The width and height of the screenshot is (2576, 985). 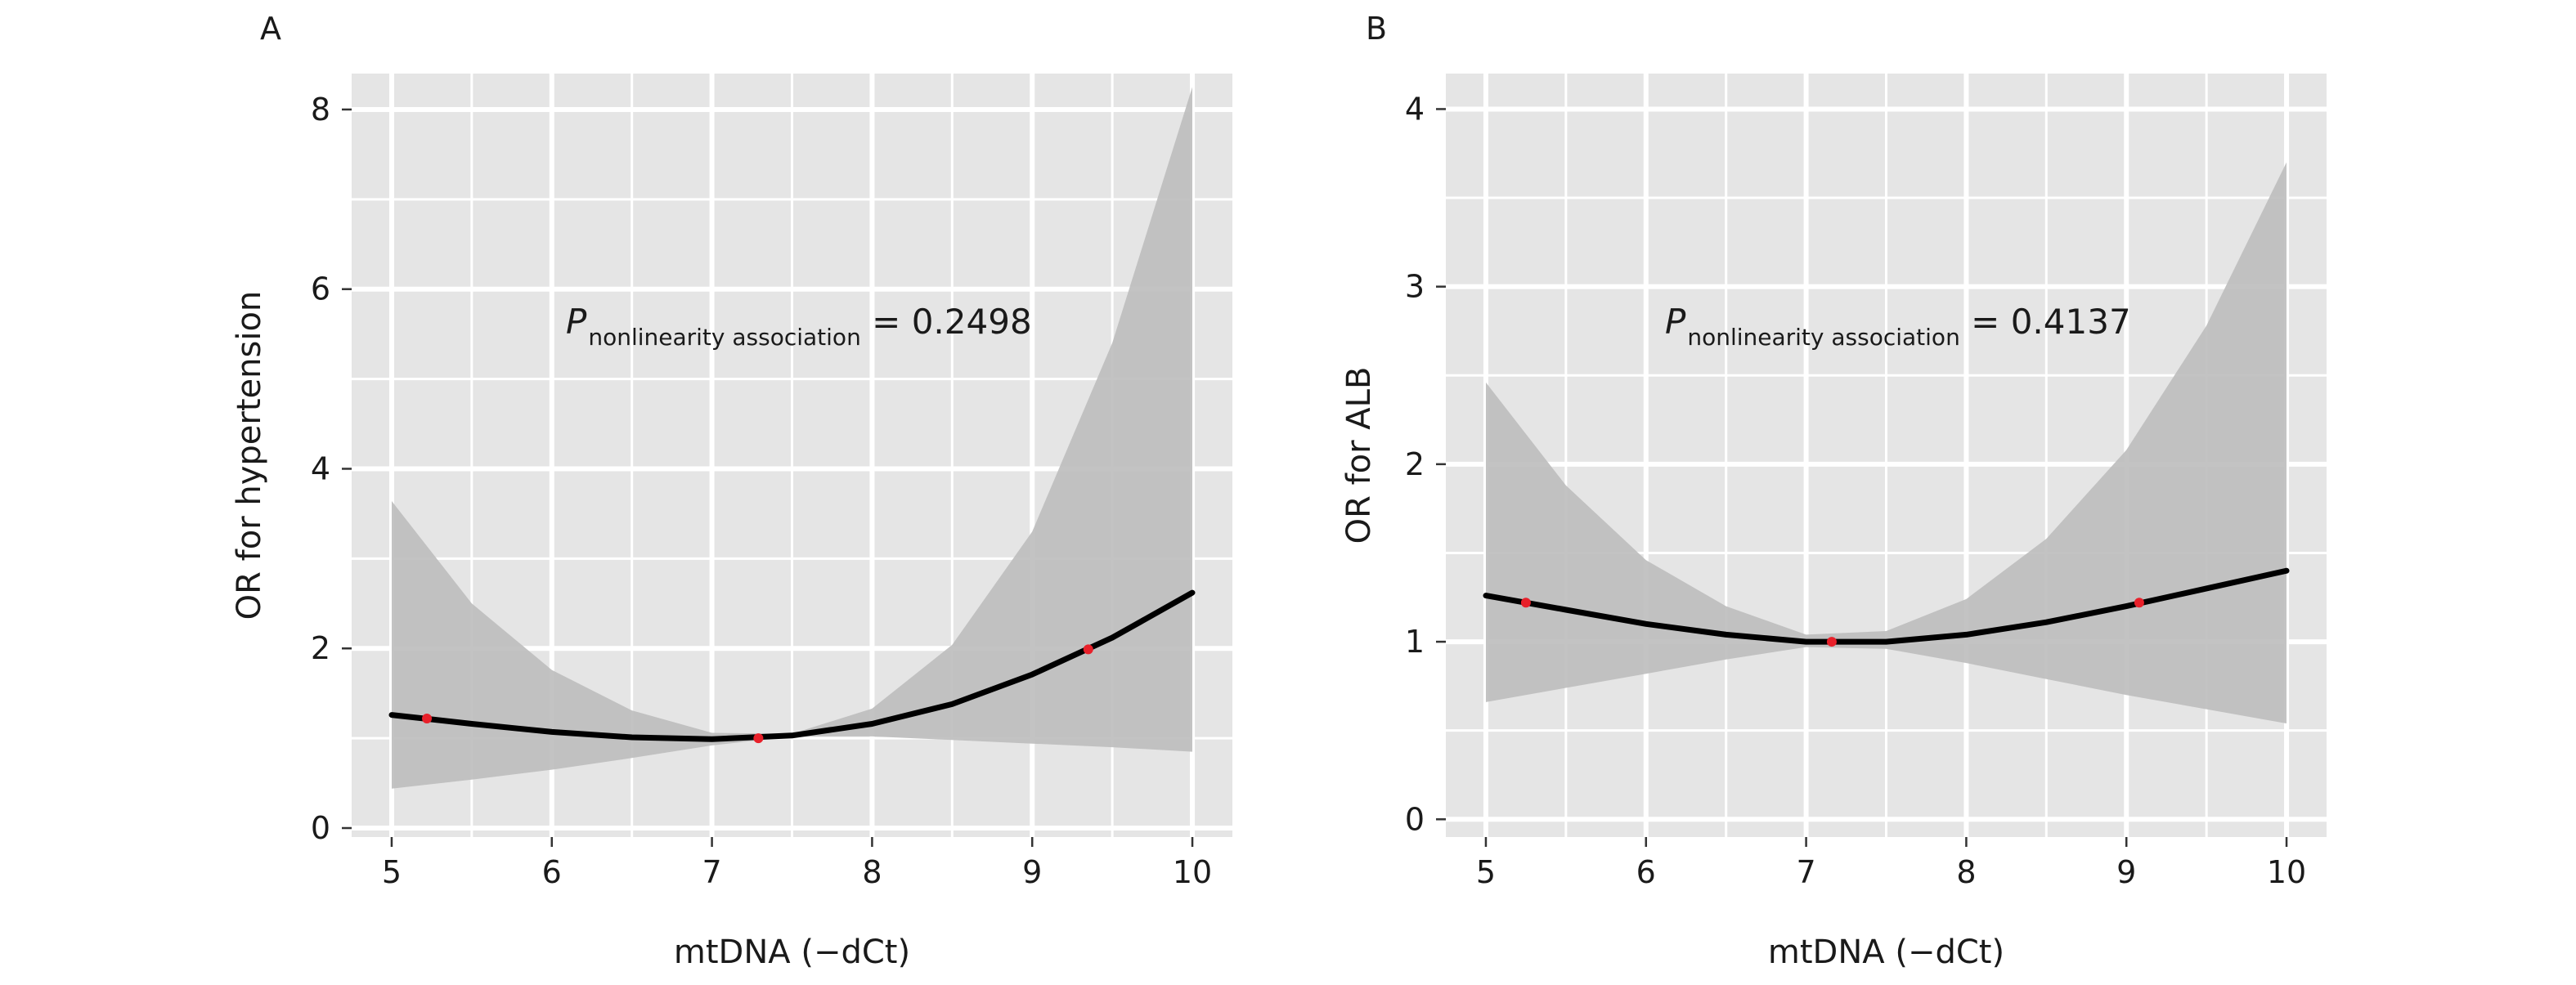 What do you see at coordinates (320, 289) in the screenshot?
I see `y-tick-label: 6` at bounding box center [320, 289].